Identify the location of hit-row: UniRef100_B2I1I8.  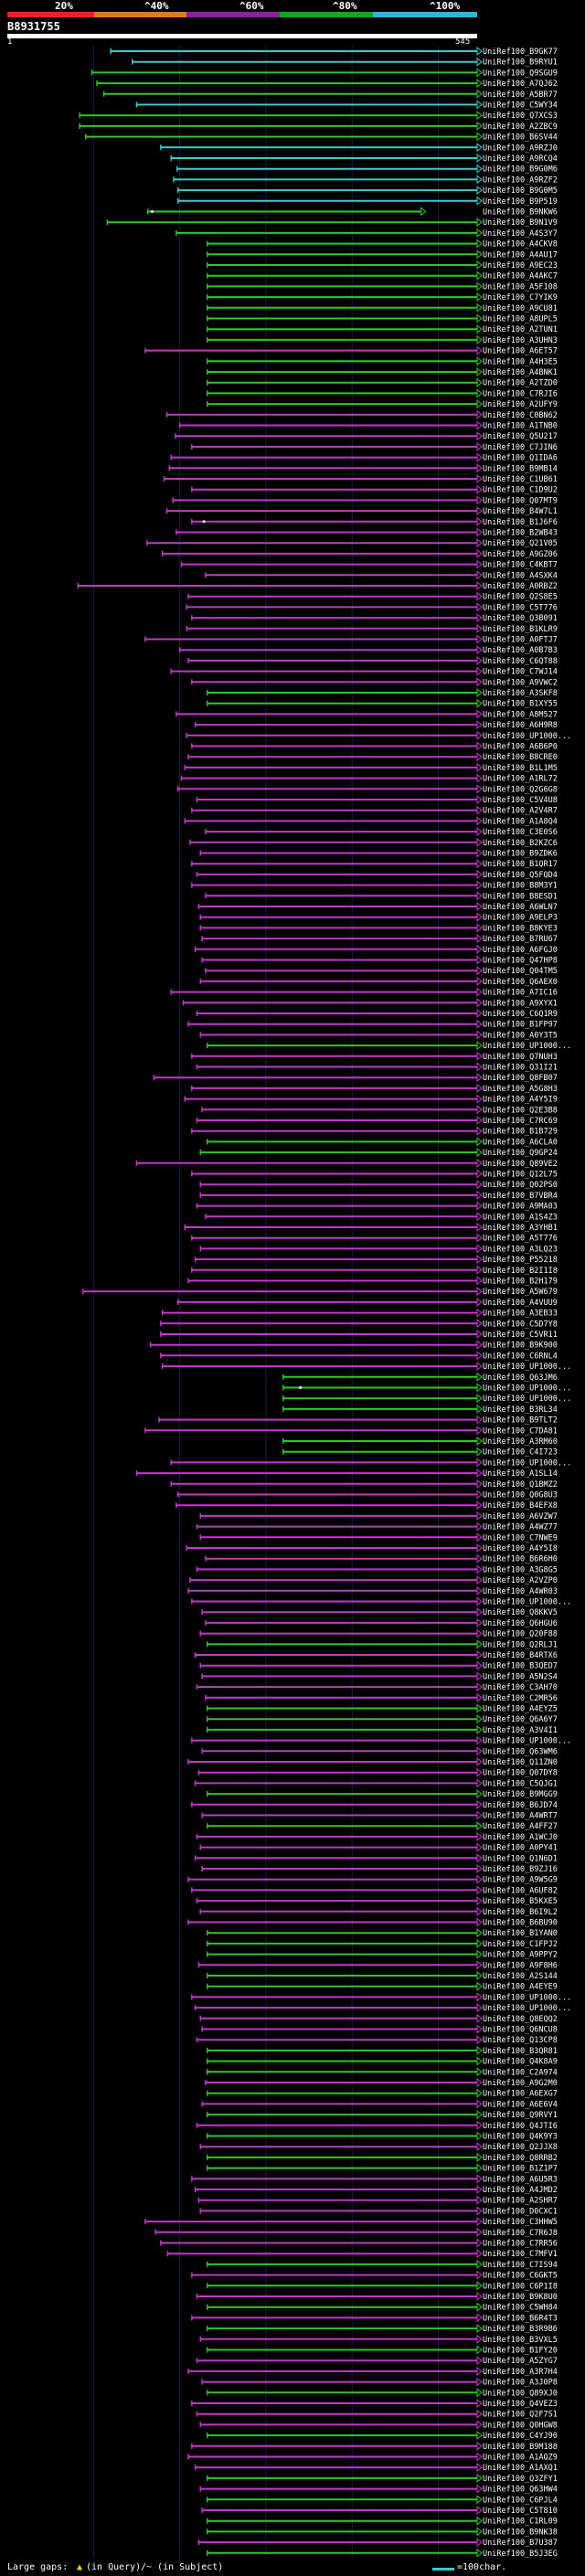
(374, 1270).